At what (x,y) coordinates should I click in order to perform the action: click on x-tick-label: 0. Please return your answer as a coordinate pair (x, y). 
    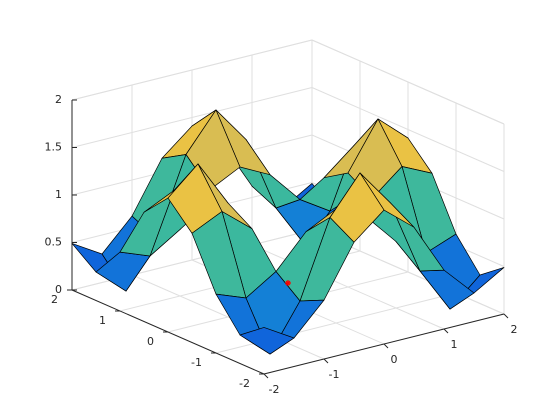
    Looking at the image, I should click on (394, 359).